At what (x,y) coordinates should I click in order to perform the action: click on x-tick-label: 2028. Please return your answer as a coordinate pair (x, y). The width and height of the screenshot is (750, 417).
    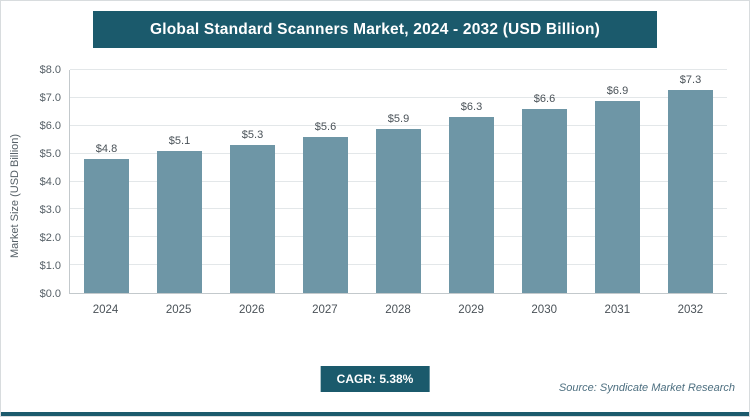
    Looking at the image, I should click on (398, 310).